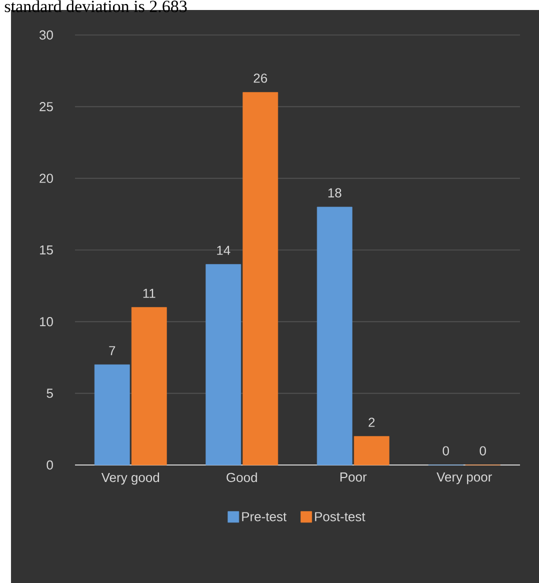  I want to click on legend-label: Pre-test, so click(264, 517).